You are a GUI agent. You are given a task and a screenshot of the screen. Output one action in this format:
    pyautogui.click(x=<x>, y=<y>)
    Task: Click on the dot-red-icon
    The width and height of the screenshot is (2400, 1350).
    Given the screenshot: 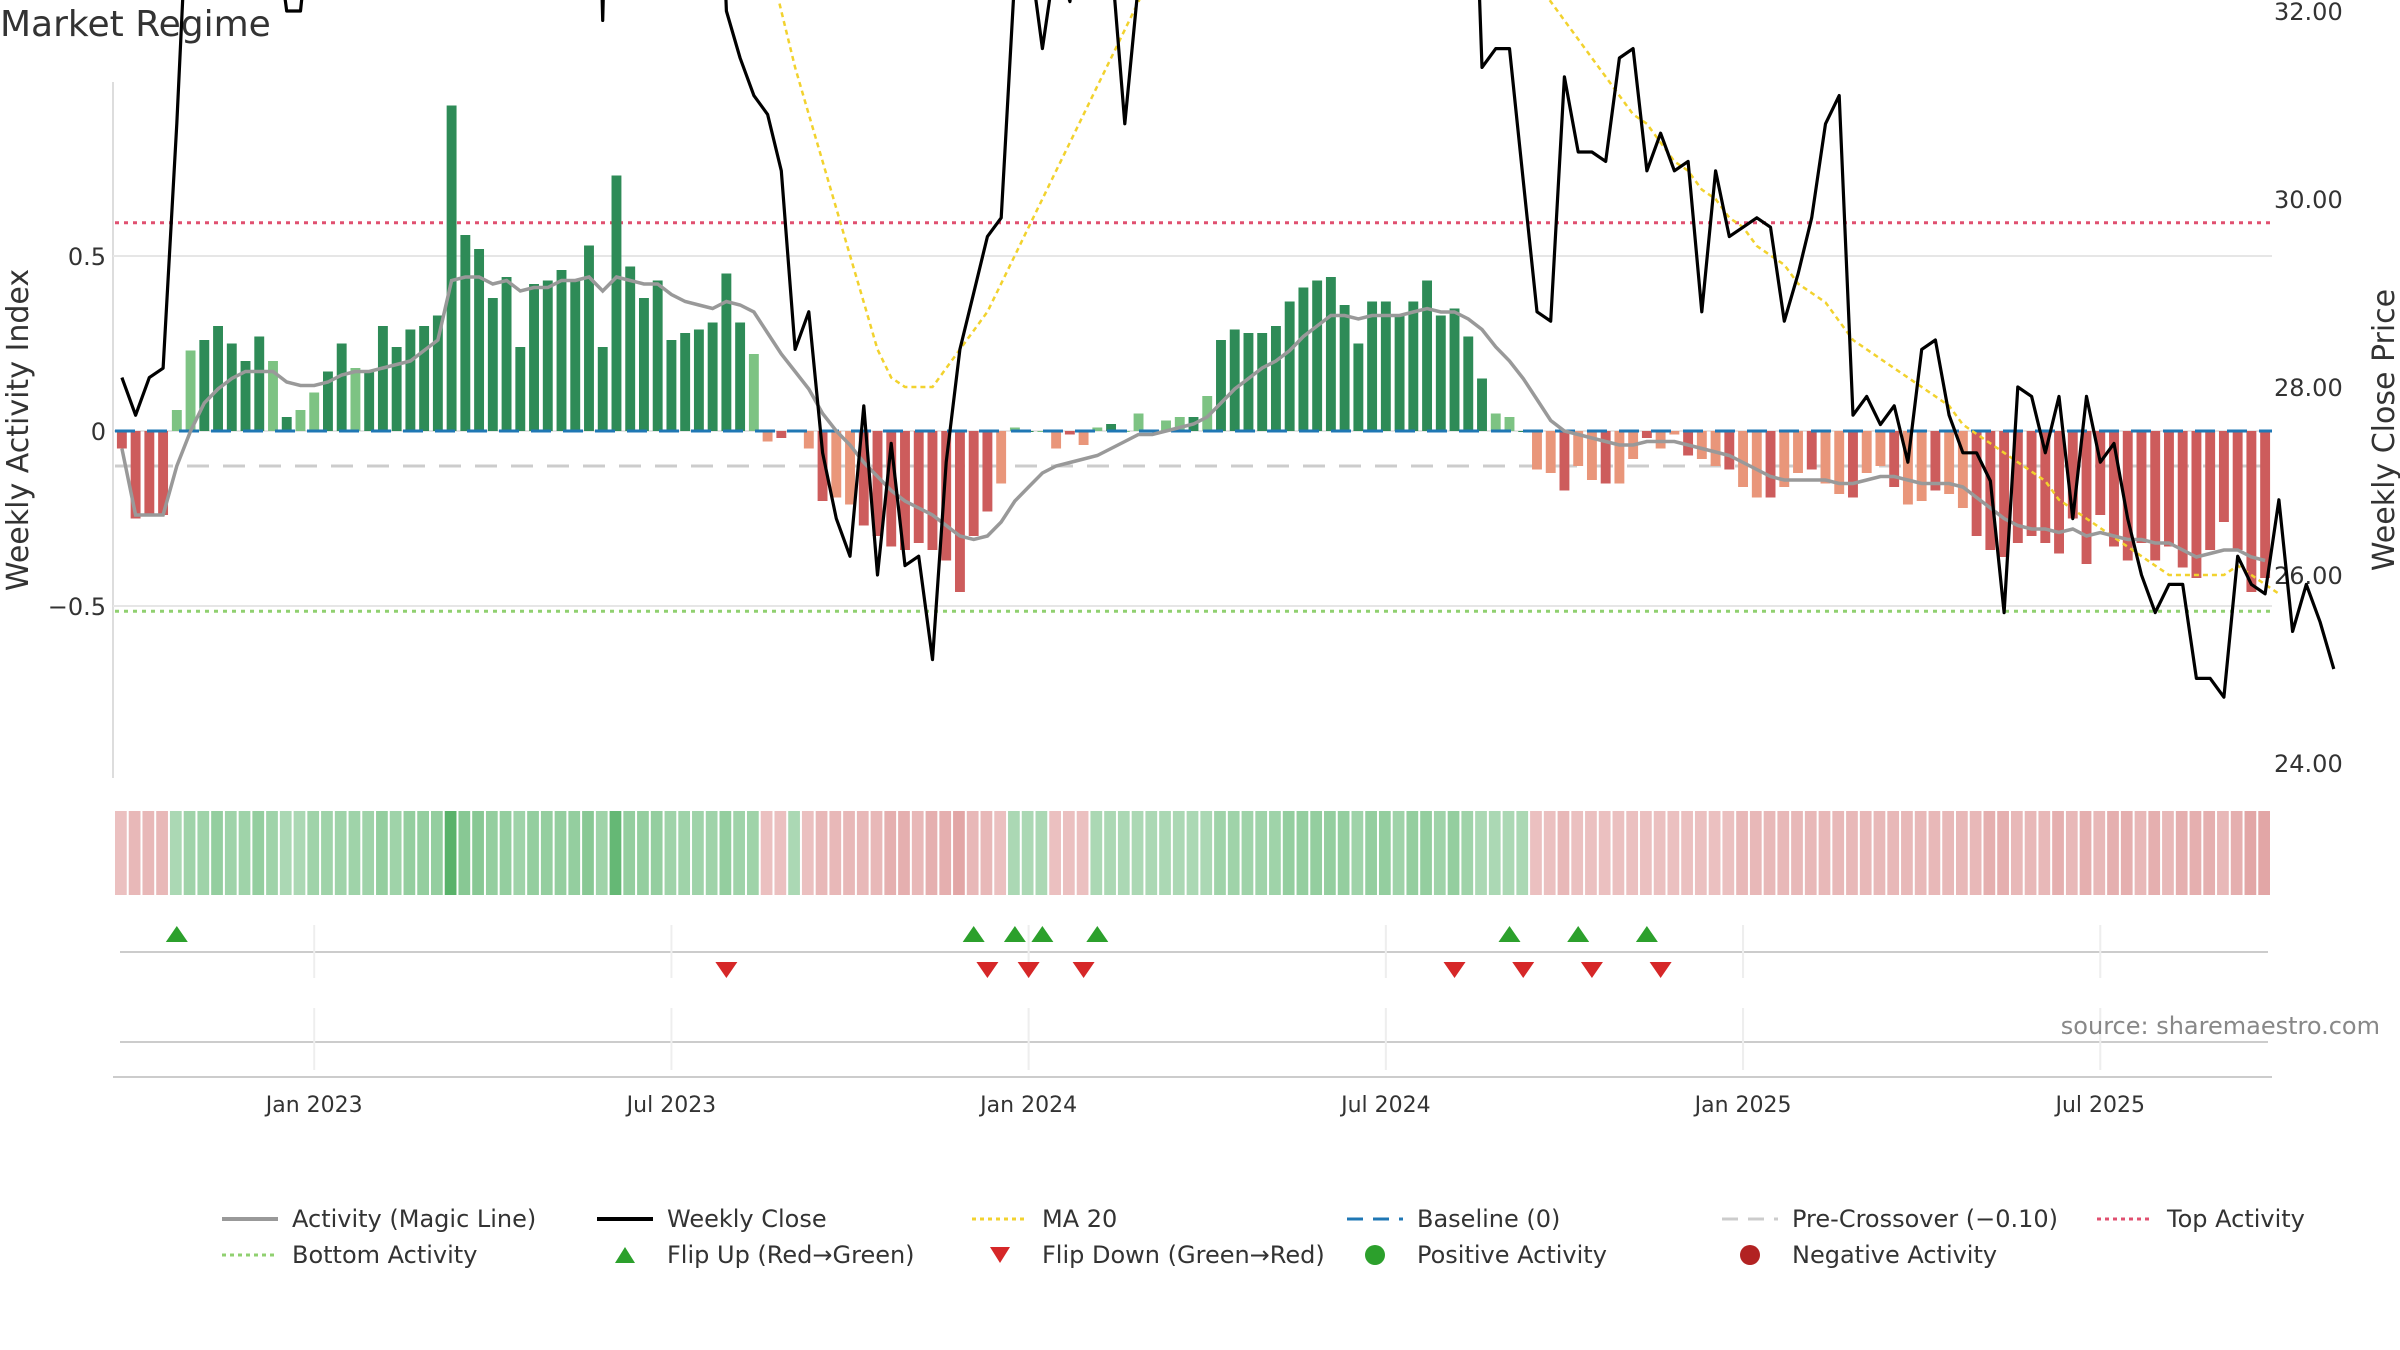 What is the action you would take?
    pyautogui.click(x=1750, y=1255)
    